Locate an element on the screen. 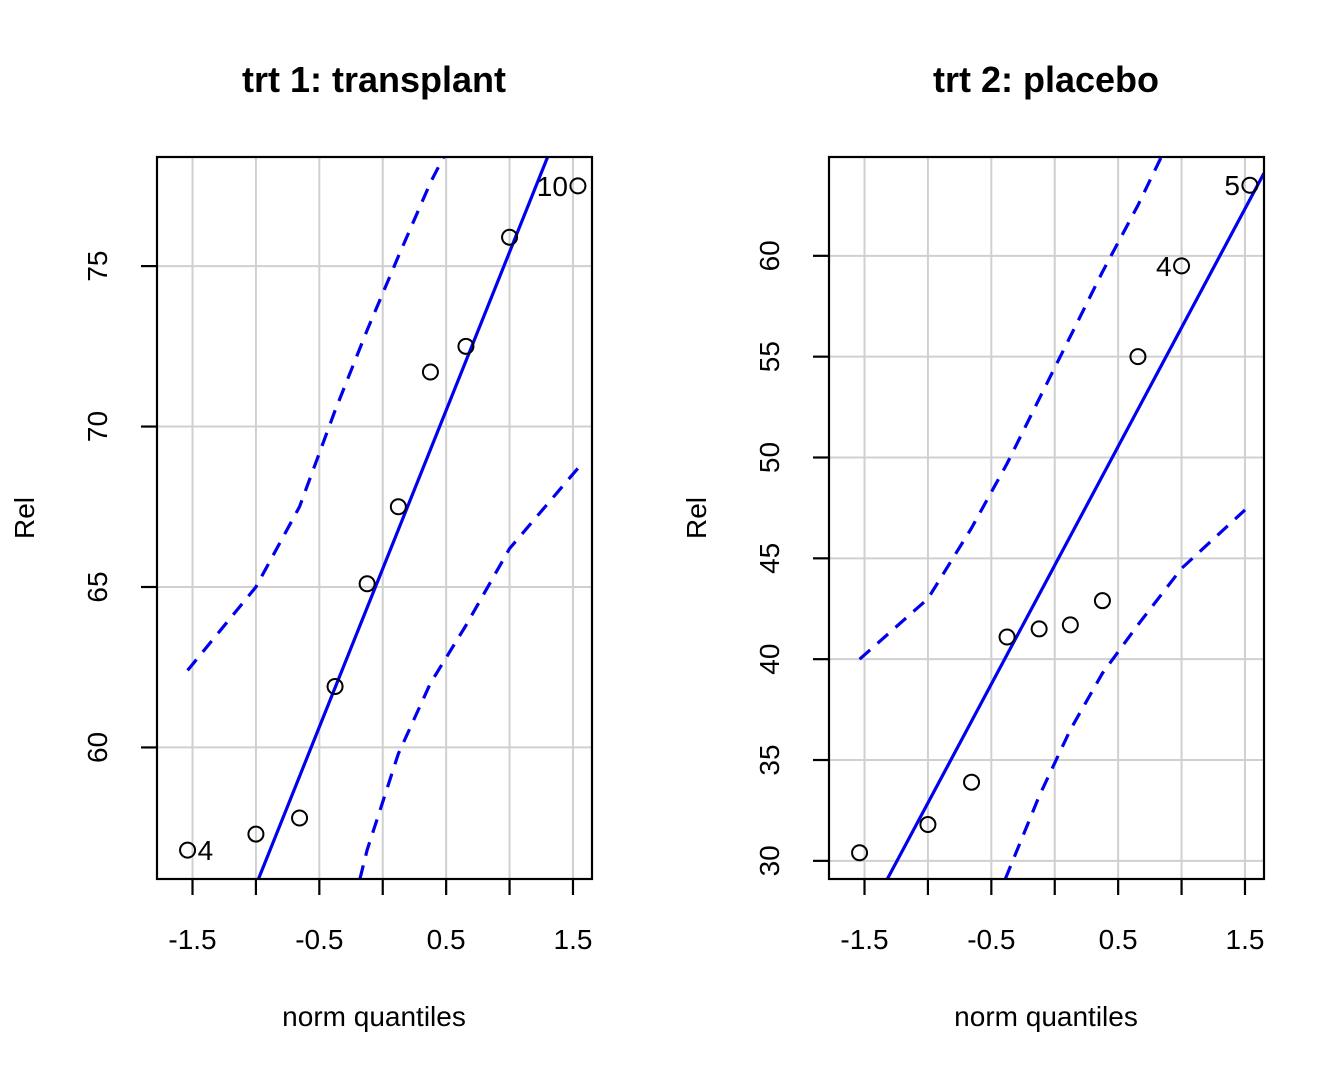 Image resolution: width=1344 pixels, height=1075 pixels. y-tick-label: 35 is located at coordinates (769, 759).